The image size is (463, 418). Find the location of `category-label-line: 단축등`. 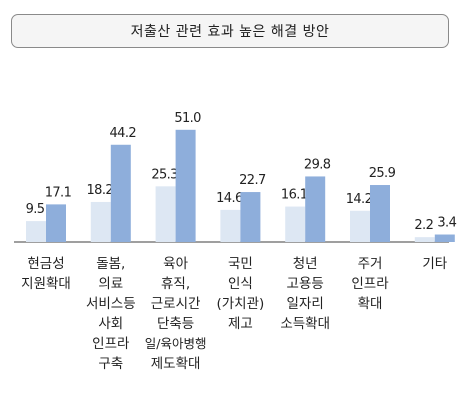

category-label-line: 단축등 is located at coordinates (175, 324).